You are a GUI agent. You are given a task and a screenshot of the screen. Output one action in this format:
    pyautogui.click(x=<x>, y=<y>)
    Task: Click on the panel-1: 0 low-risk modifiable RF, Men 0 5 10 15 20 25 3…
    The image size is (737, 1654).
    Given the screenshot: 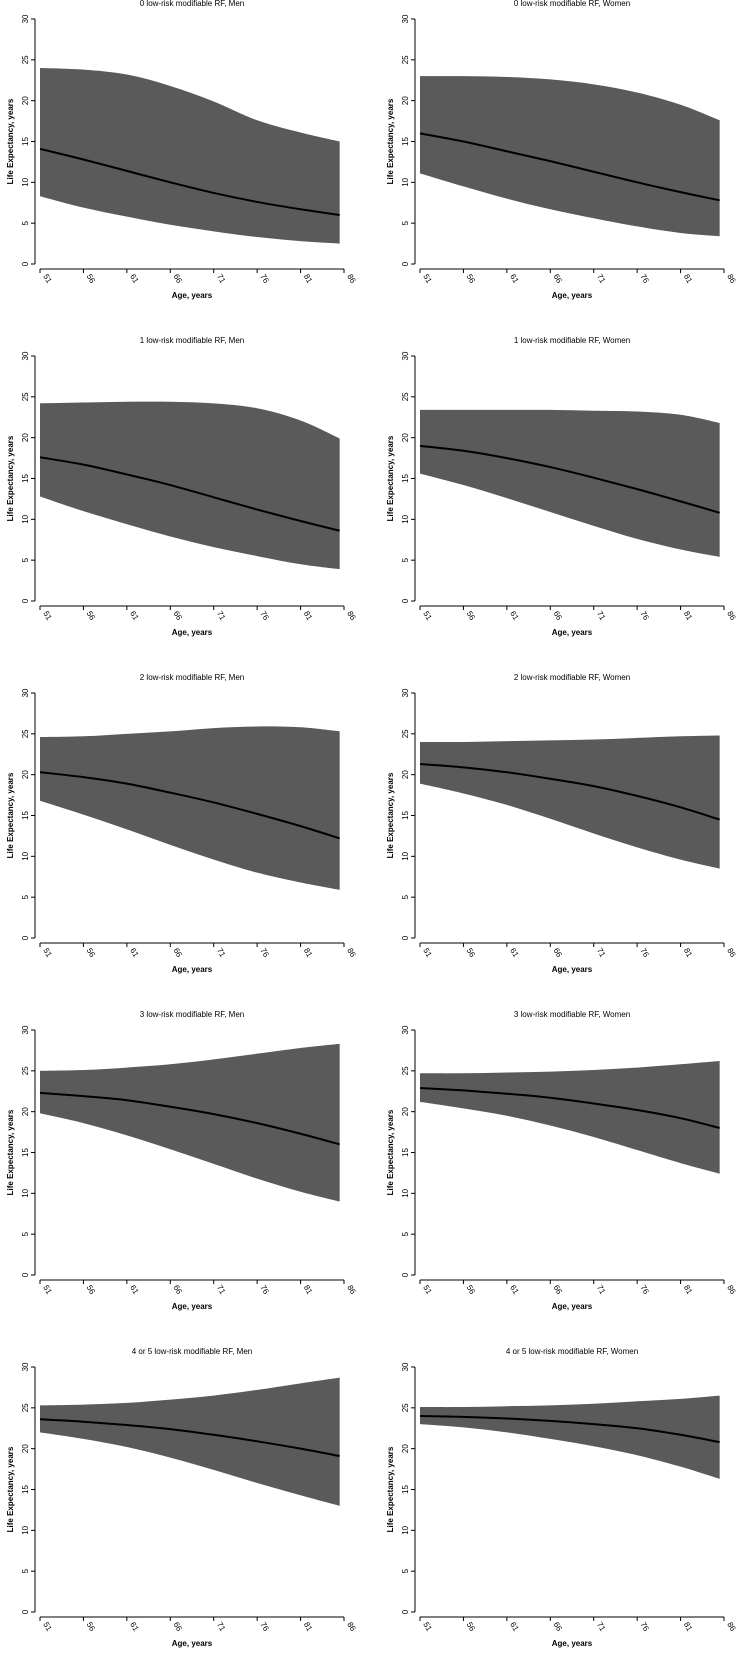 What is the action you would take?
    pyautogui.click(x=182, y=150)
    